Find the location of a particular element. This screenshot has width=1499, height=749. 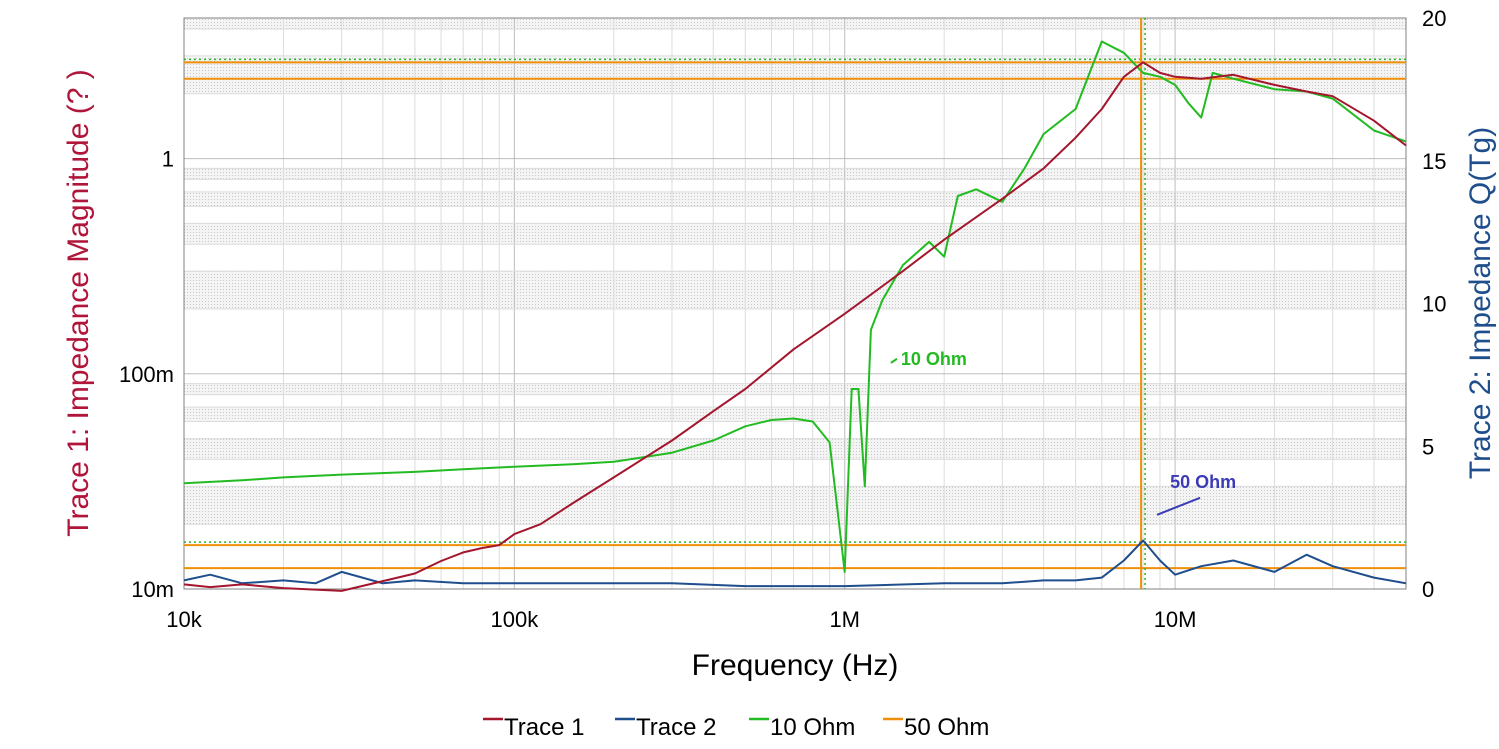

annotation-label-10-ohm: 10 Ohm is located at coordinates (934, 359).